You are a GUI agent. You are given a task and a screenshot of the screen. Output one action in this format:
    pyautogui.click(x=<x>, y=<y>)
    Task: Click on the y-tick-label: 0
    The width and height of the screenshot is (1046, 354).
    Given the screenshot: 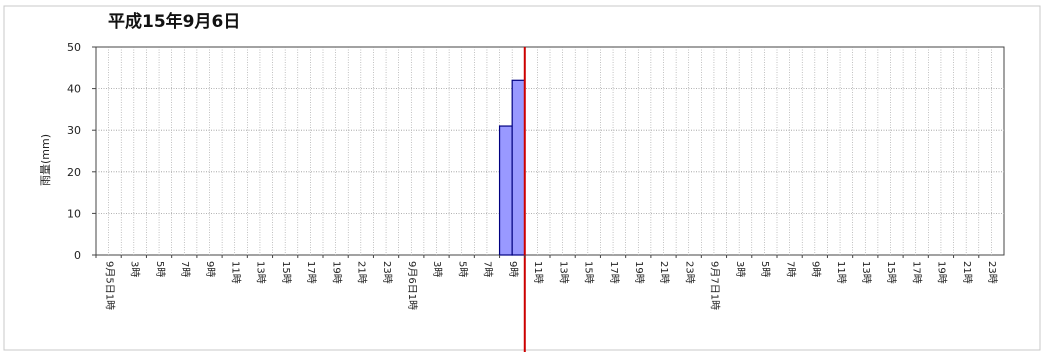 What is the action you would take?
    pyautogui.click(x=77, y=255)
    